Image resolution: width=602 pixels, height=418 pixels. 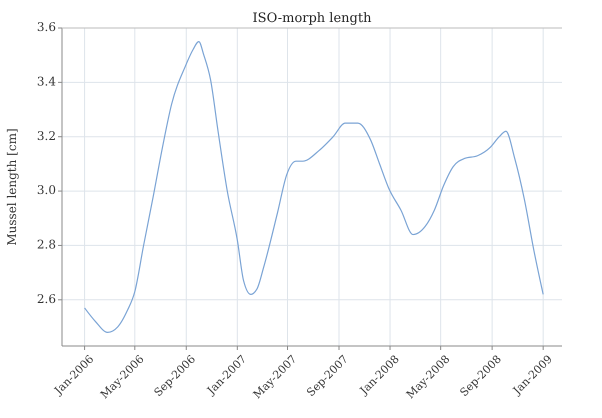 What do you see at coordinates (12, 187) in the screenshot?
I see `y-axis-title: Mussel length [cm]` at bounding box center [12, 187].